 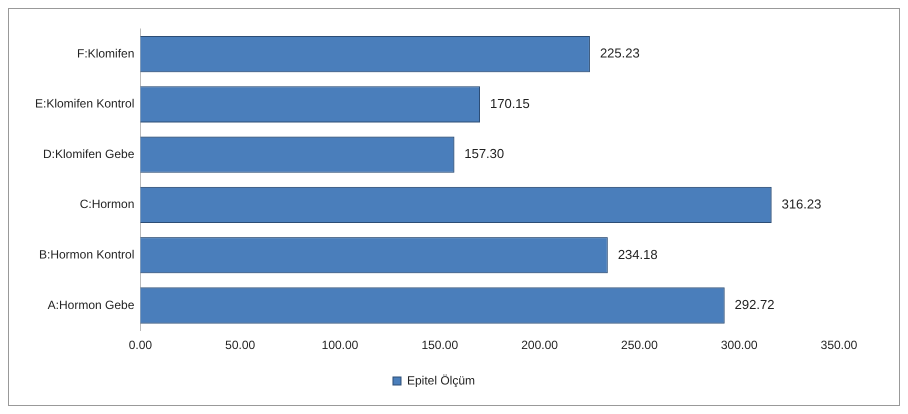 I want to click on data-label: 234.18, so click(x=638, y=254).